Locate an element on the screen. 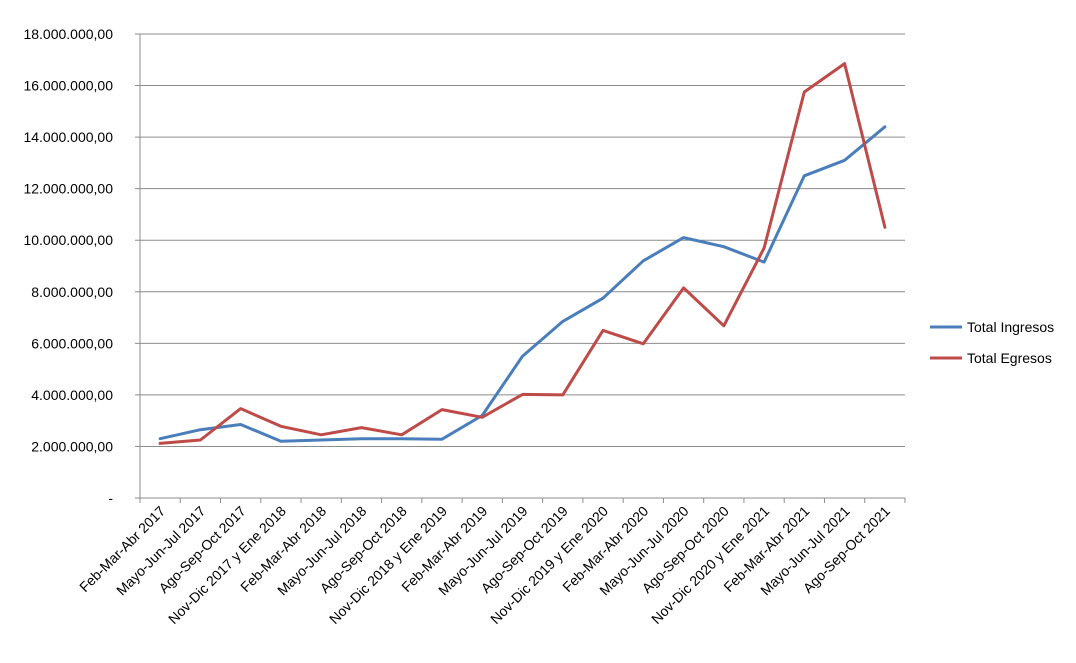  y-tick-label: - is located at coordinates (110, 498).